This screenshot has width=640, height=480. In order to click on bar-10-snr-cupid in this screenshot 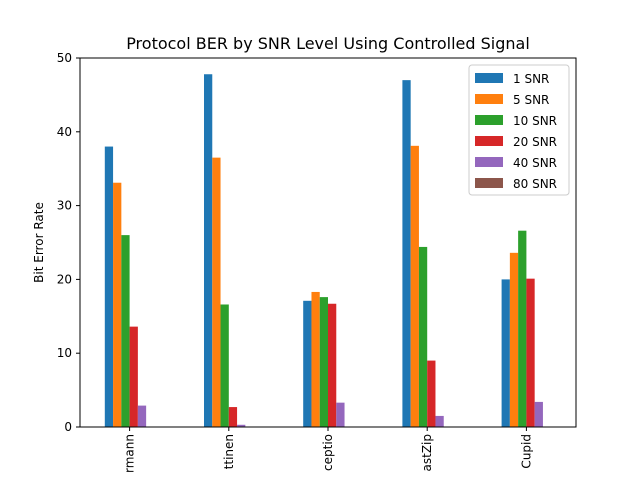, I will do `click(522, 328)`.